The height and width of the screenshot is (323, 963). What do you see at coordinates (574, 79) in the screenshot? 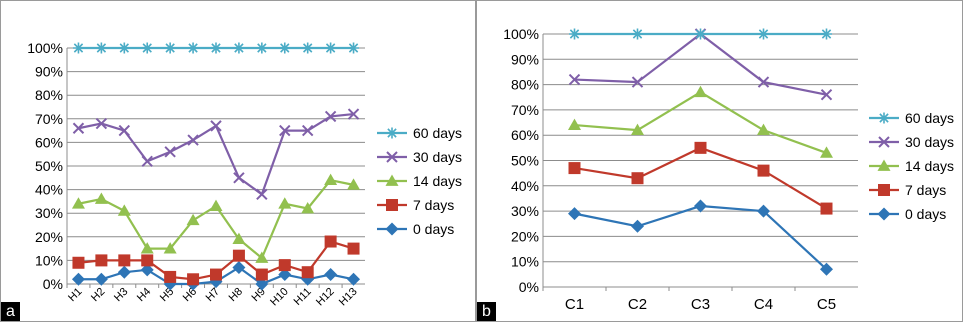
I see `chart-b-point-30-days` at bounding box center [574, 79].